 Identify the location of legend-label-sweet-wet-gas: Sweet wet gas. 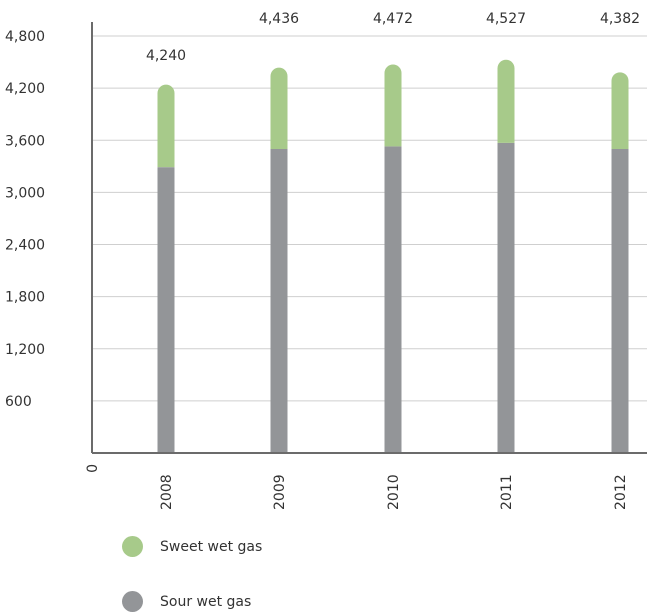
(211, 546).